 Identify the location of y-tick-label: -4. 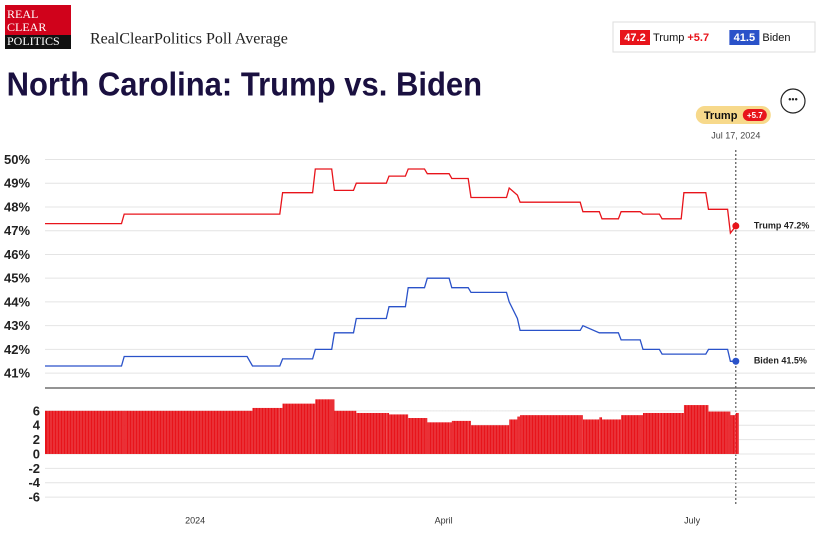
(34, 482).